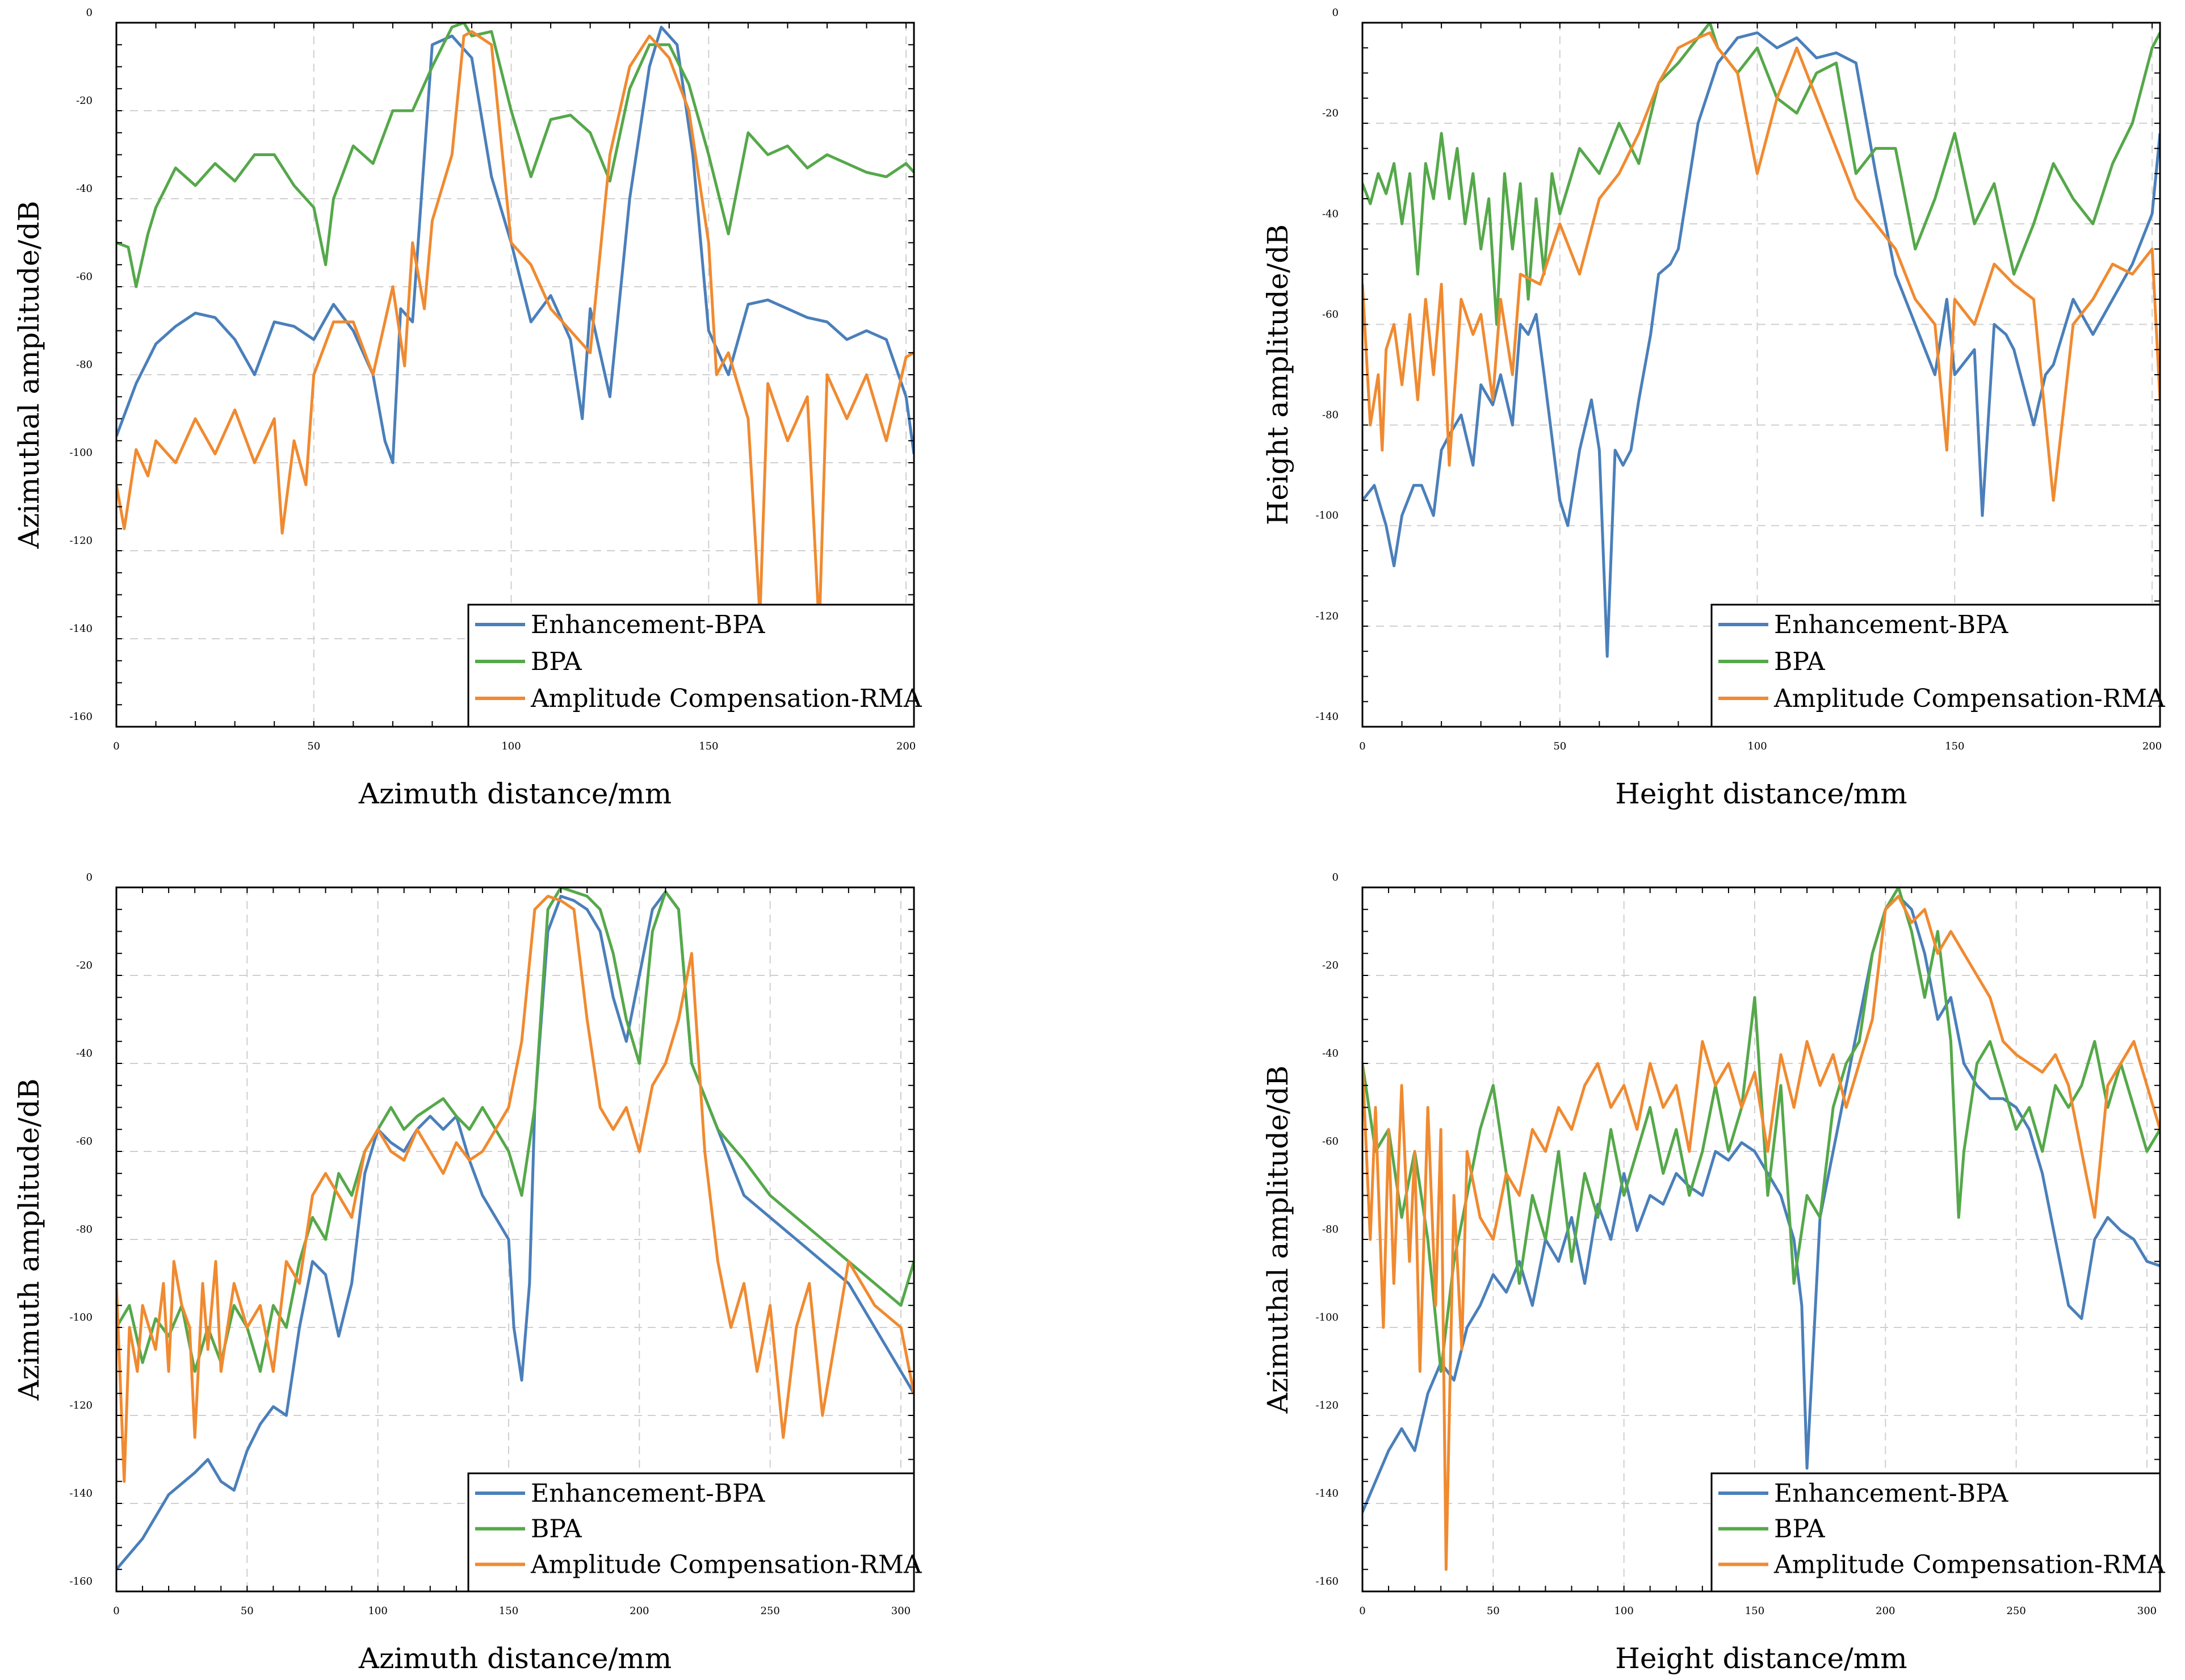  What do you see at coordinates (1278, 374) in the screenshot?
I see `y-axis-label: Height amplitude/dB` at bounding box center [1278, 374].